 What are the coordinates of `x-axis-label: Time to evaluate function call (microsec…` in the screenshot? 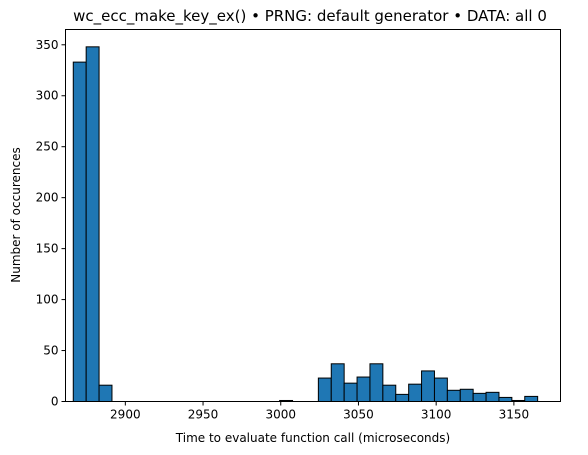 It's located at (312, 438).